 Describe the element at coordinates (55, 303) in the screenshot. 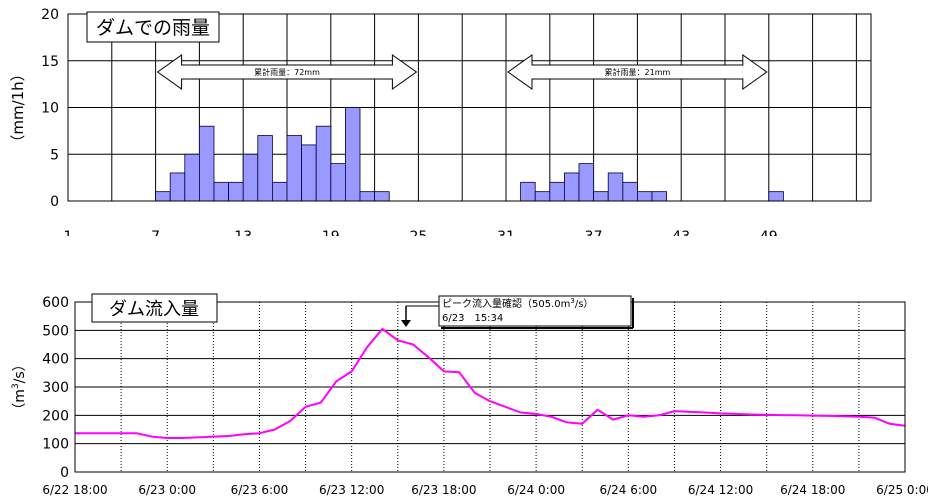

I see `inflow-y-tick-label: 600` at that location.